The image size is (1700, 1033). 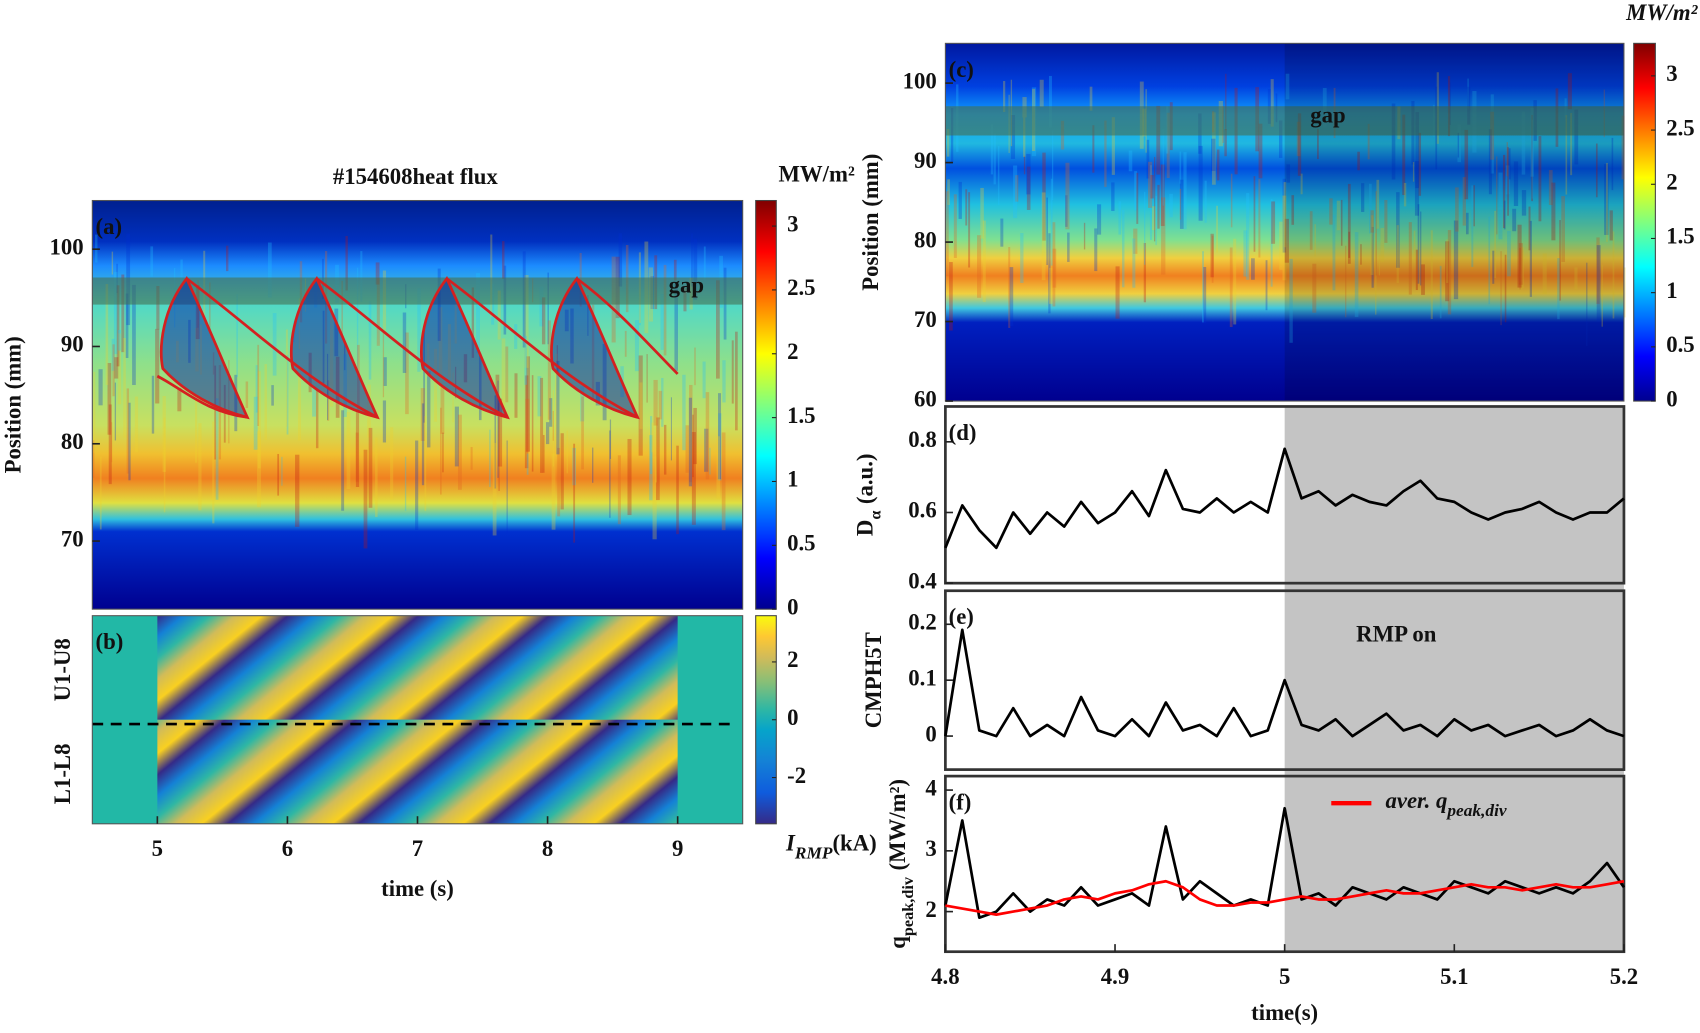 I want to click on axis-label-part: (a.u.), so click(x=865, y=479).